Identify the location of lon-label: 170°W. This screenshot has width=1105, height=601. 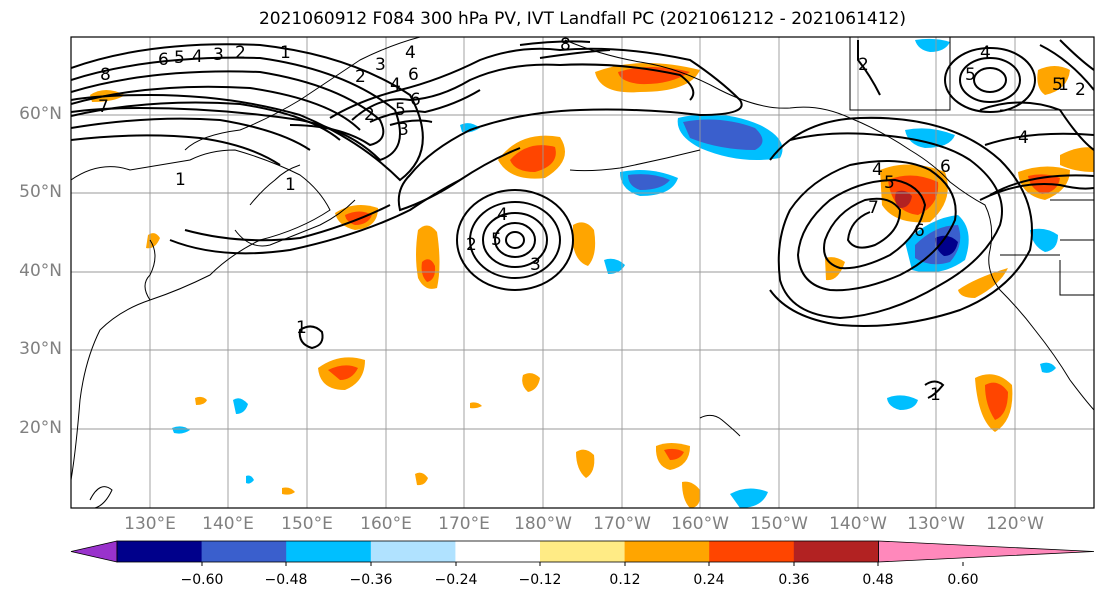
(622, 524).